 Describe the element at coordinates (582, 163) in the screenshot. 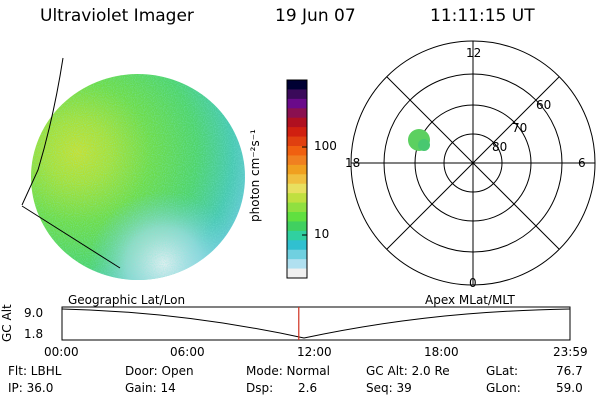

I see `mlt-label-6: 6` at that location.